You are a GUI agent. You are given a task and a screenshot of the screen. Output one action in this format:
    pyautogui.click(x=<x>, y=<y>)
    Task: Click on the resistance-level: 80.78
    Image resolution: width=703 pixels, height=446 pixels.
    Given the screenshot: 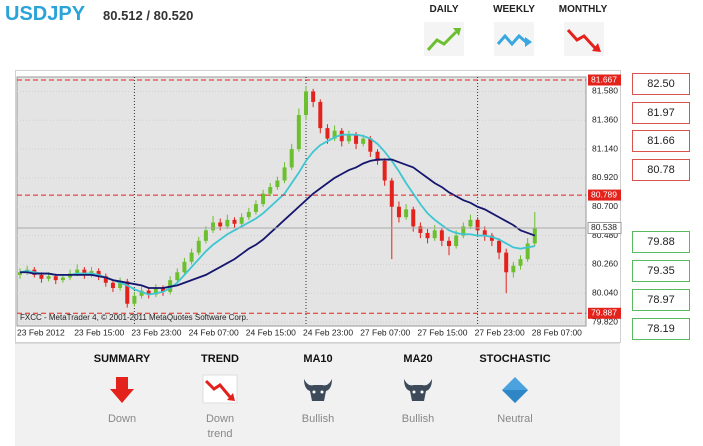 What is the action you would take?
    pyautogui.click(x=661, y=169)
    